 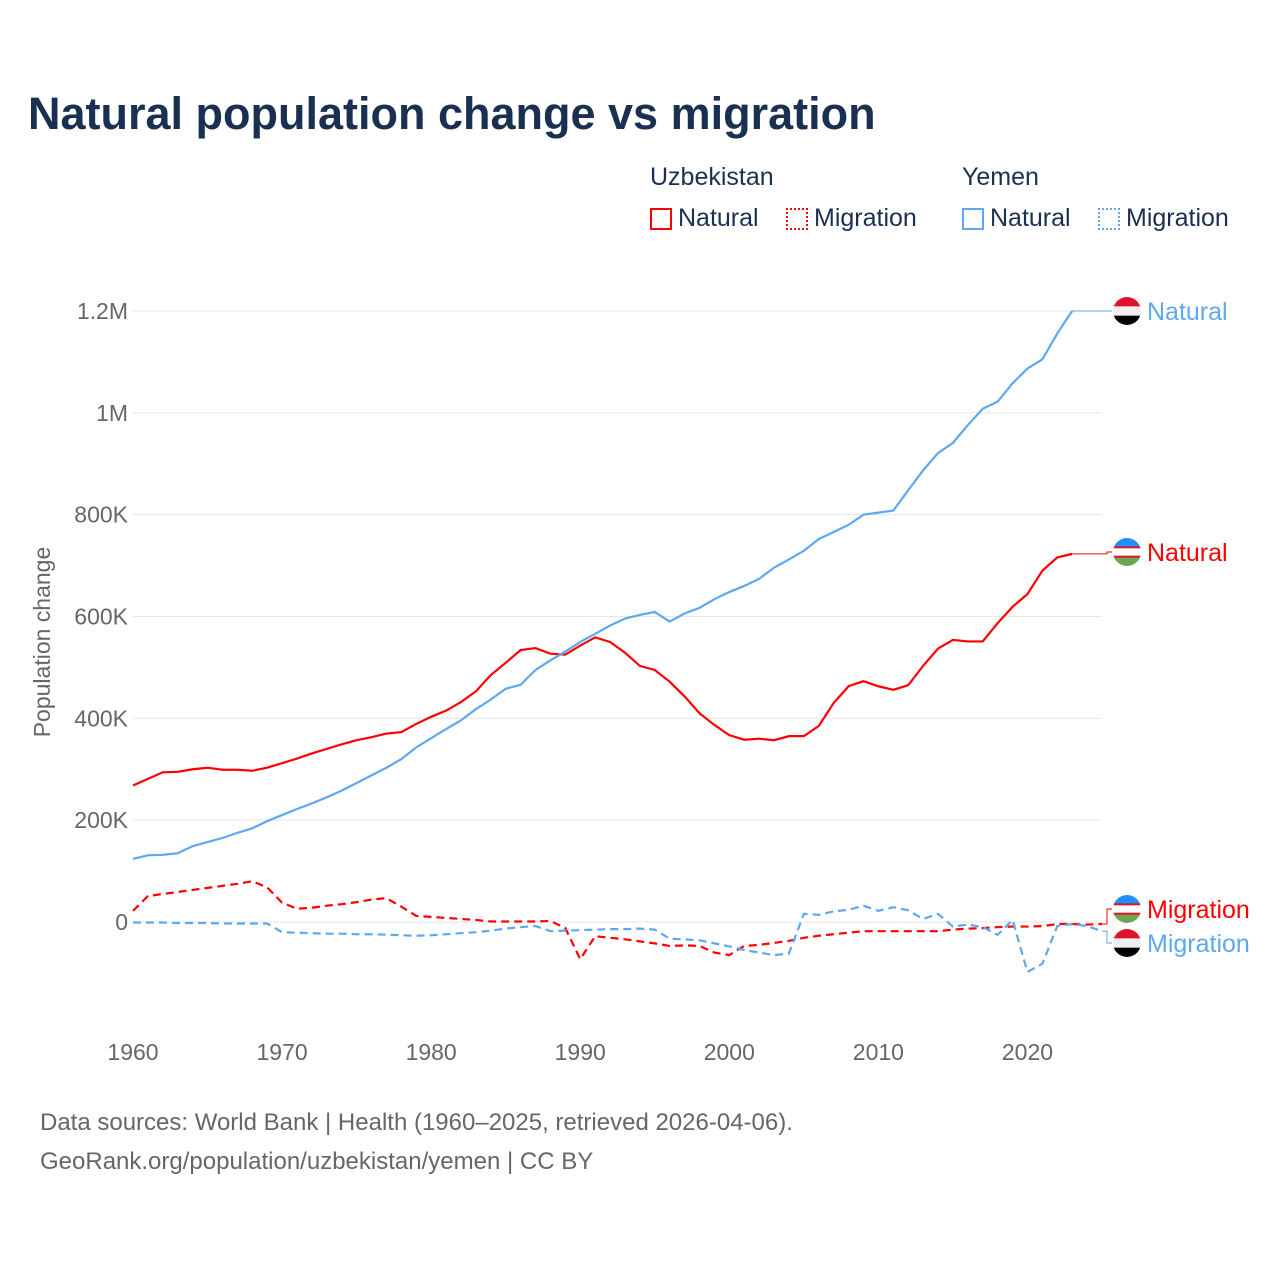 I want to click on legend-group-uzbekistan: Uzbekistan, so click(x=712, y=177).